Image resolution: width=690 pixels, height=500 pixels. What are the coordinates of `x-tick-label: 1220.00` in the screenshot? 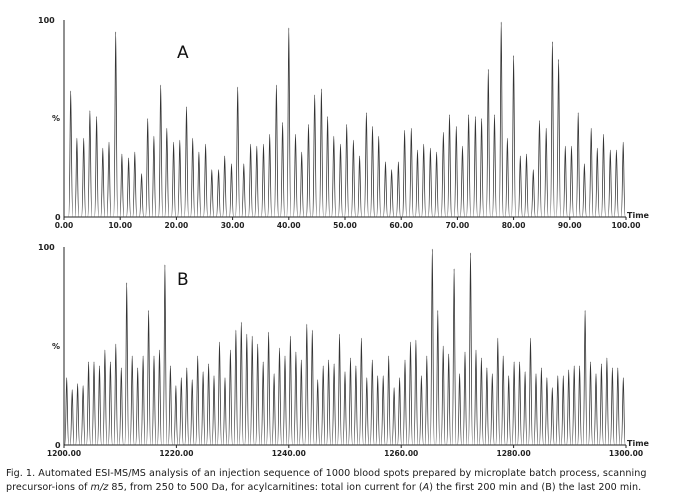 It's located at (176, 453).